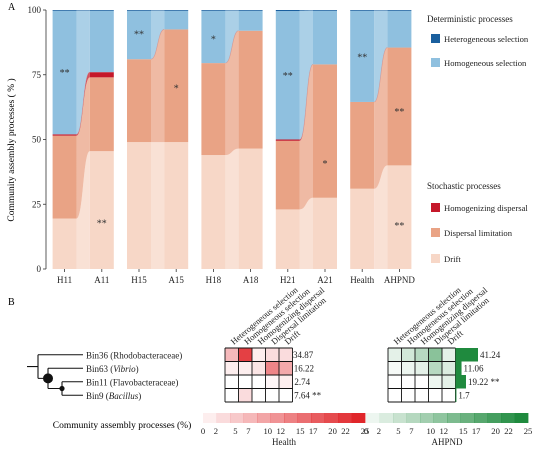 The width and height of the screenshot is (550, 463). What do you see at coordinates (466, 355) in the screenshot?
I see `total-bar` at bounding box center [466, 355].